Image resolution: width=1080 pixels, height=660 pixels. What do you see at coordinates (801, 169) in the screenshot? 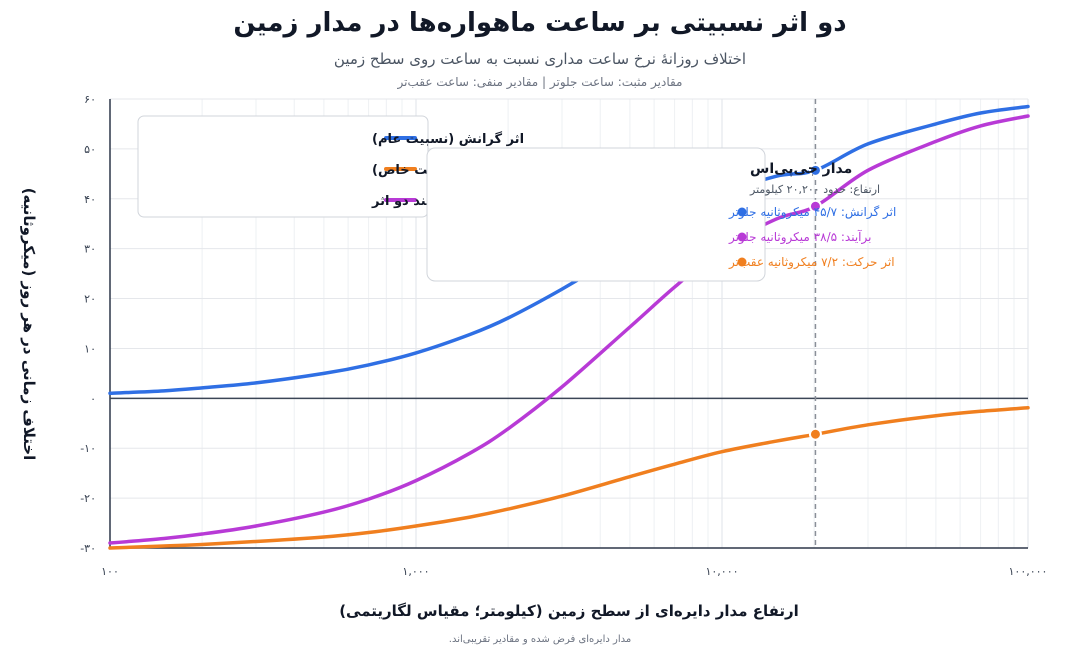
I see `gps-info-title: مدار جی‌پی‌اس` at bounding box center [801, 169].